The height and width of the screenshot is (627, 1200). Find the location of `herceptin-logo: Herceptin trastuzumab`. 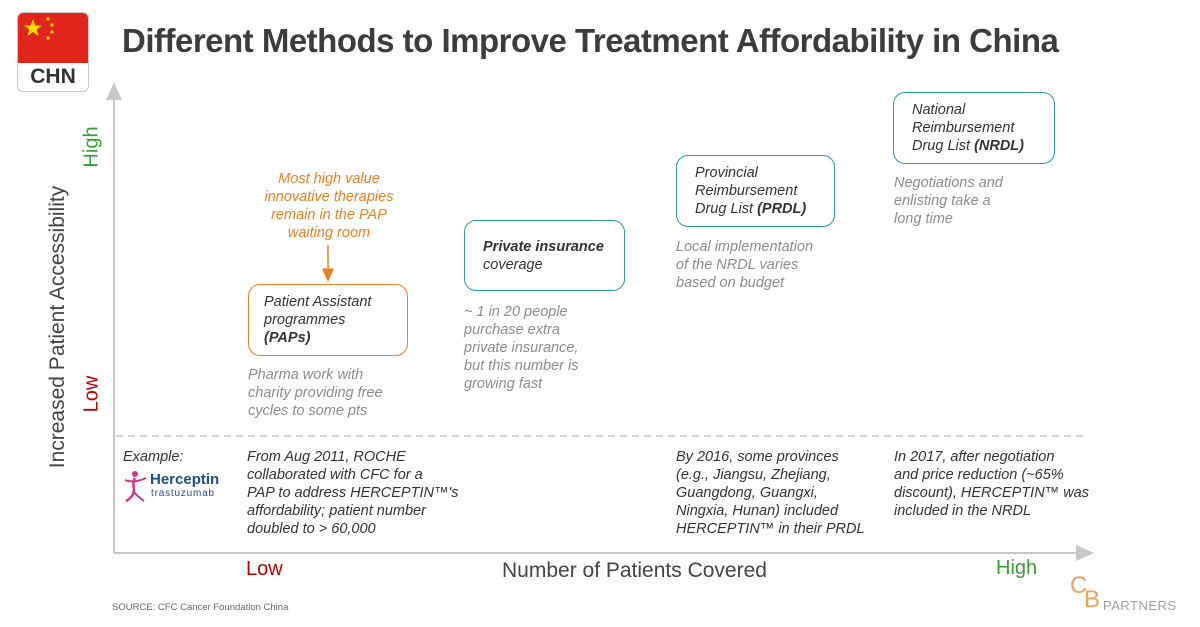

herceptin-logo: Herceptin trastuzumab is located at coordinates (176, 486).